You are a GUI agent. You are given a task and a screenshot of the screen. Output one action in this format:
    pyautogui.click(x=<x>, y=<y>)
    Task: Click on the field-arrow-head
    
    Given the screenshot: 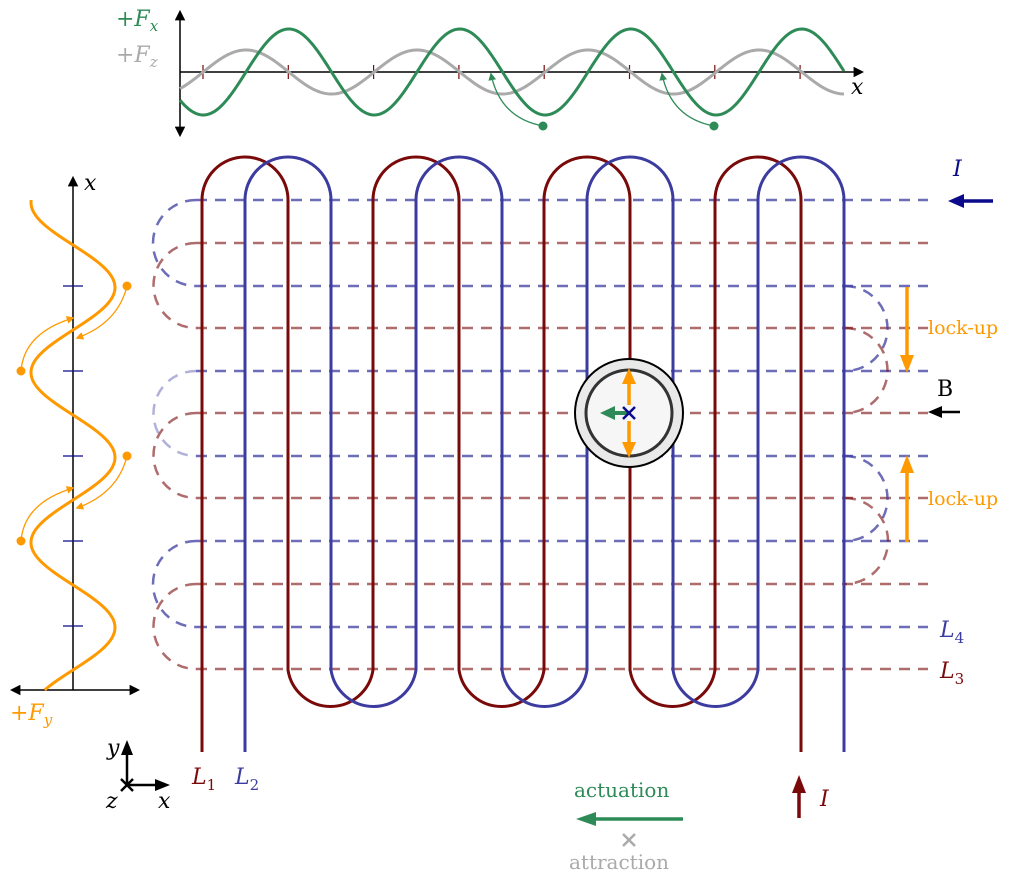 What is the action you would take?
    pyautogui.click(x=935, y=412)
    